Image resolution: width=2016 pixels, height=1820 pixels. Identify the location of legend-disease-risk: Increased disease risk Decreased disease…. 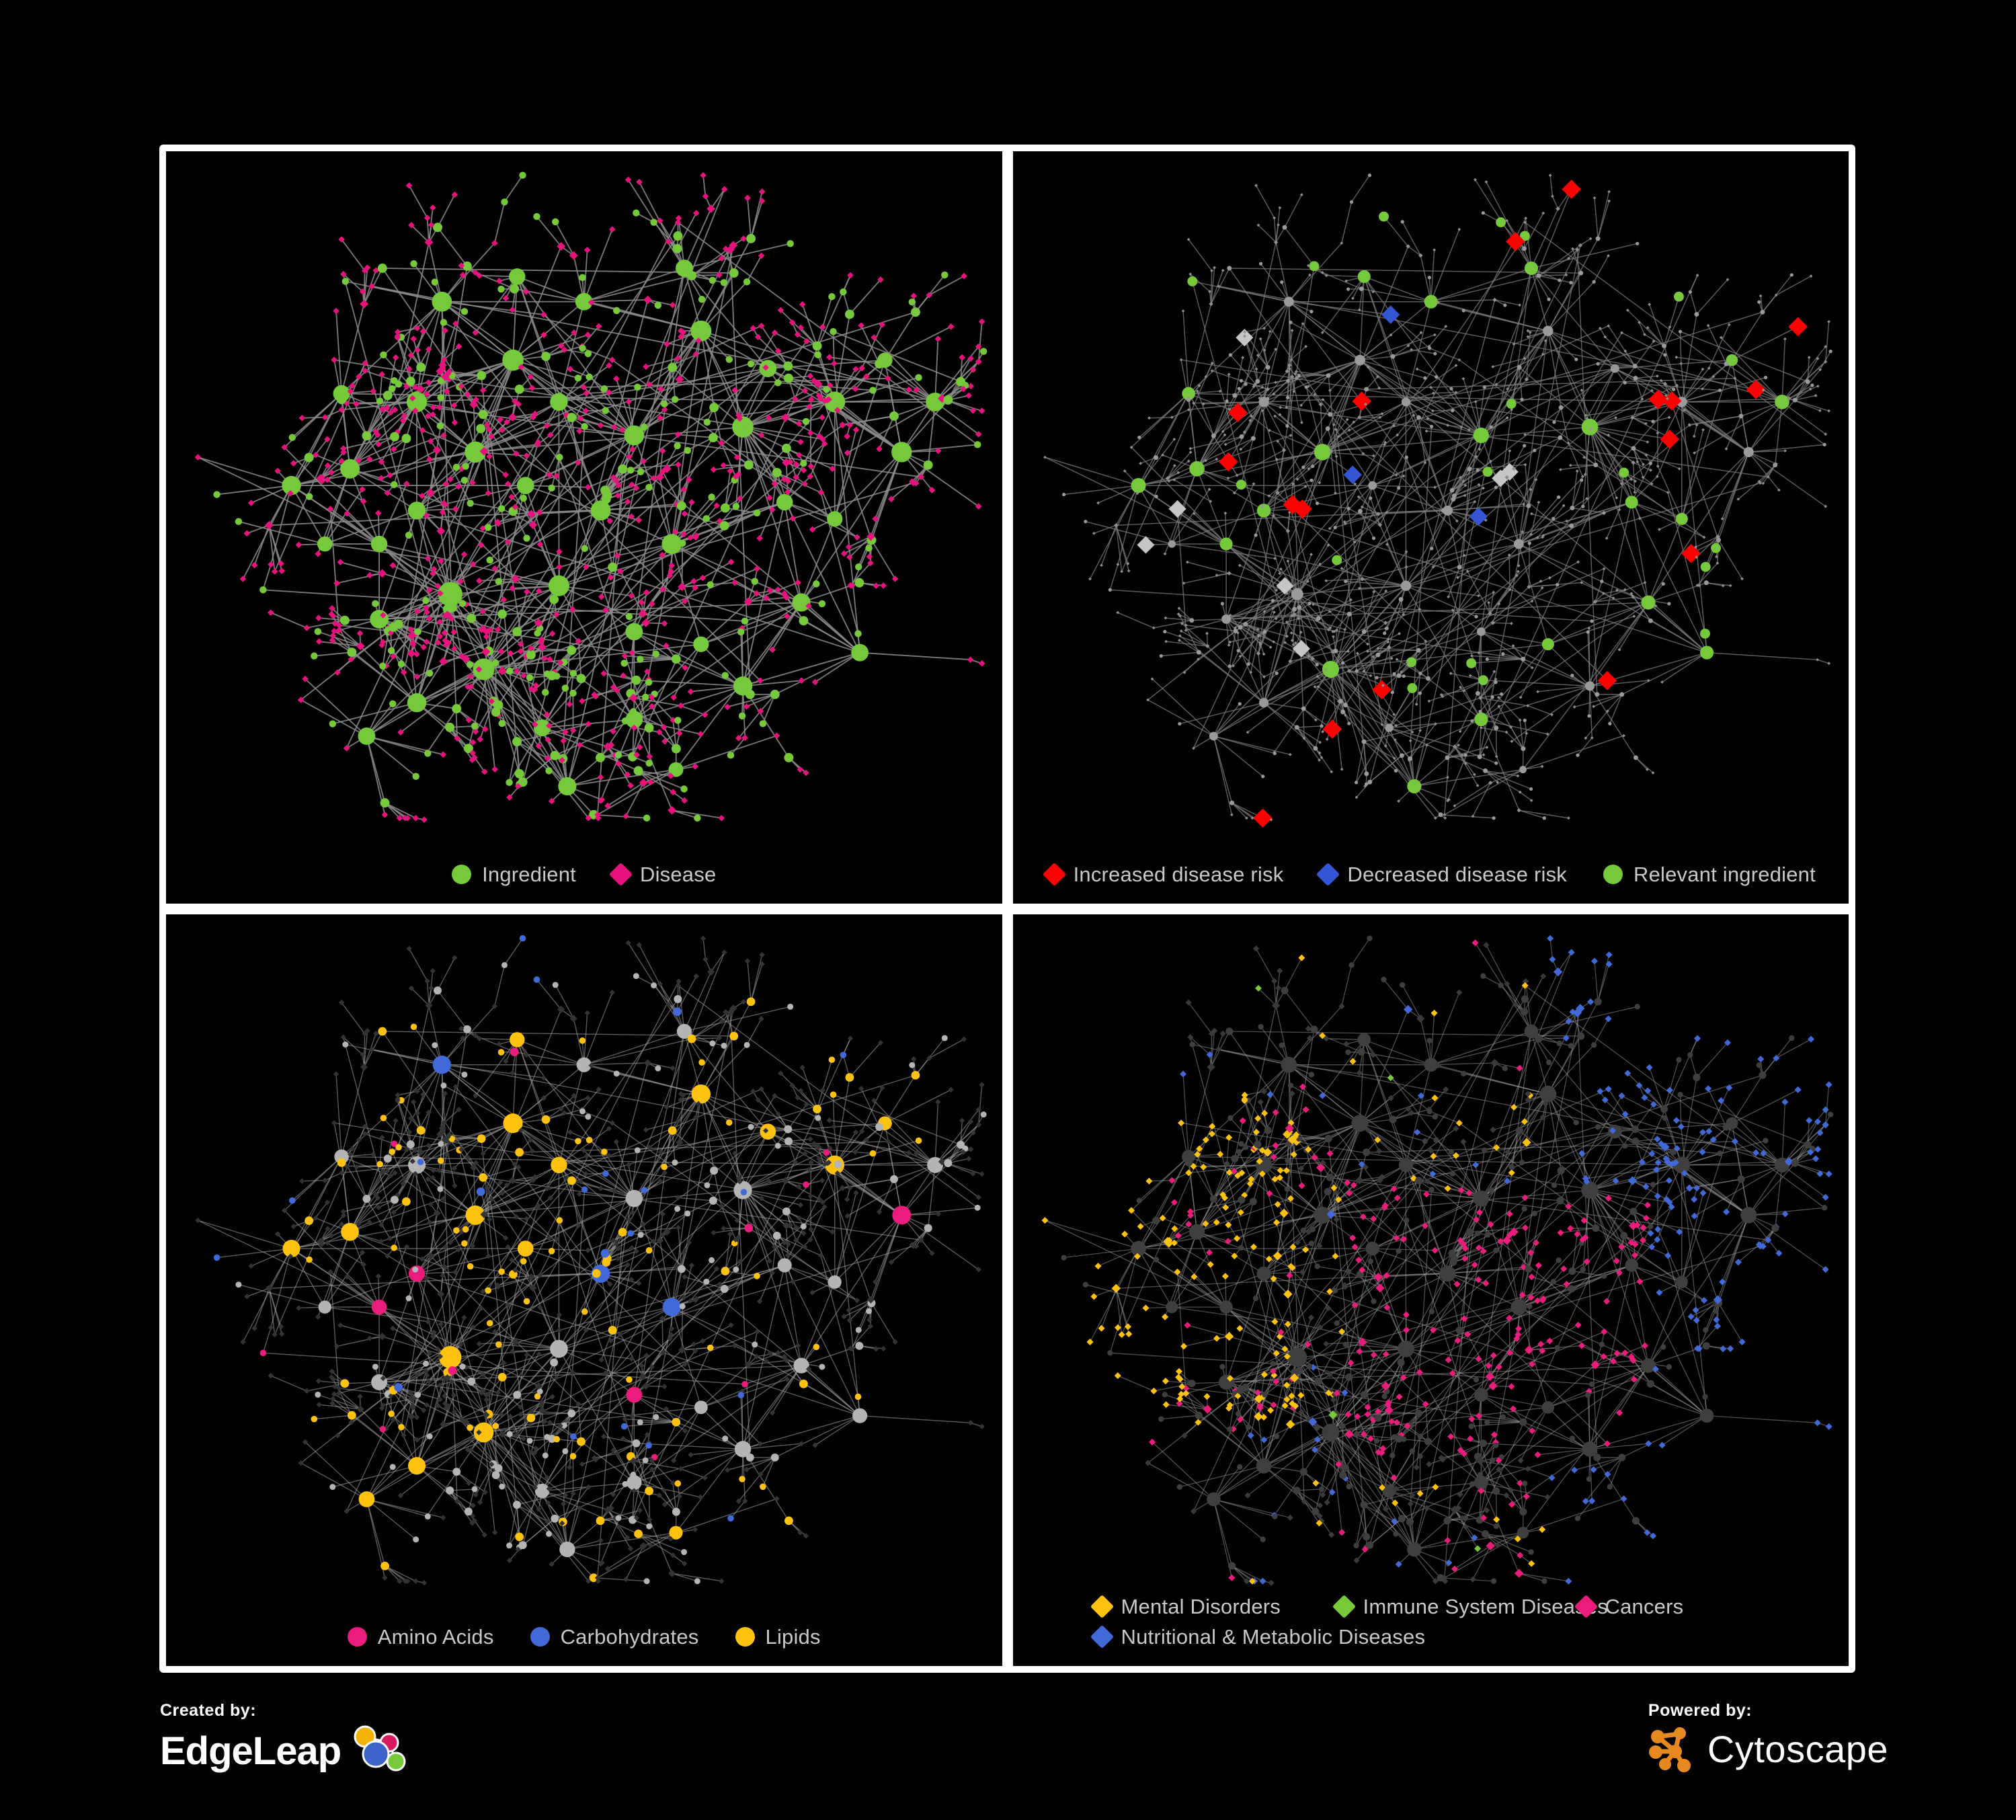
(1431, 883).